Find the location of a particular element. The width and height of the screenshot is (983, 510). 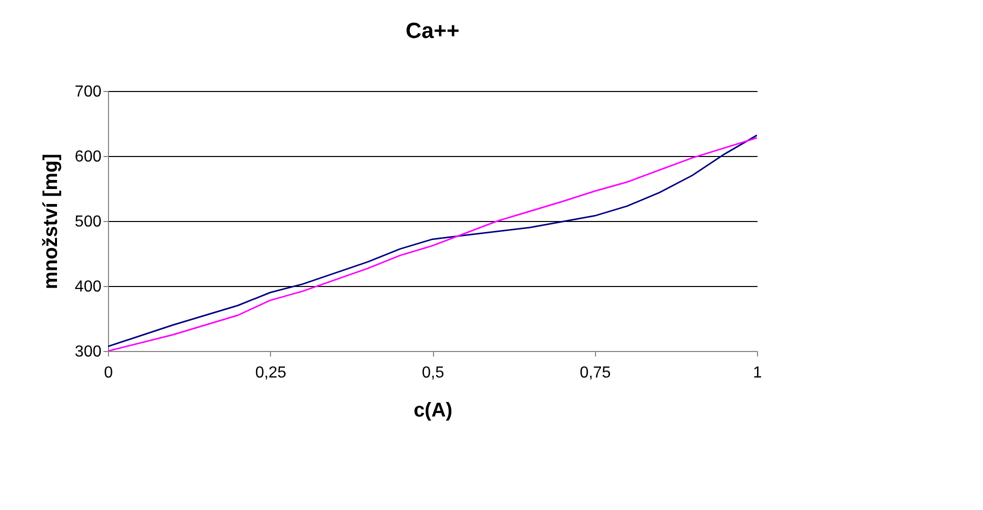

y-tick-label: 500 is located at coordinates (88, 222).